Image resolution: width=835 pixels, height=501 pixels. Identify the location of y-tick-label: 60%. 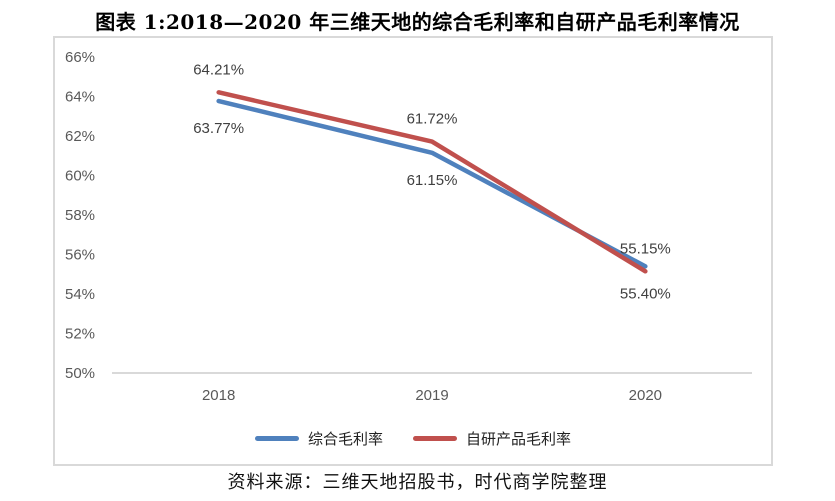
(80, 176).